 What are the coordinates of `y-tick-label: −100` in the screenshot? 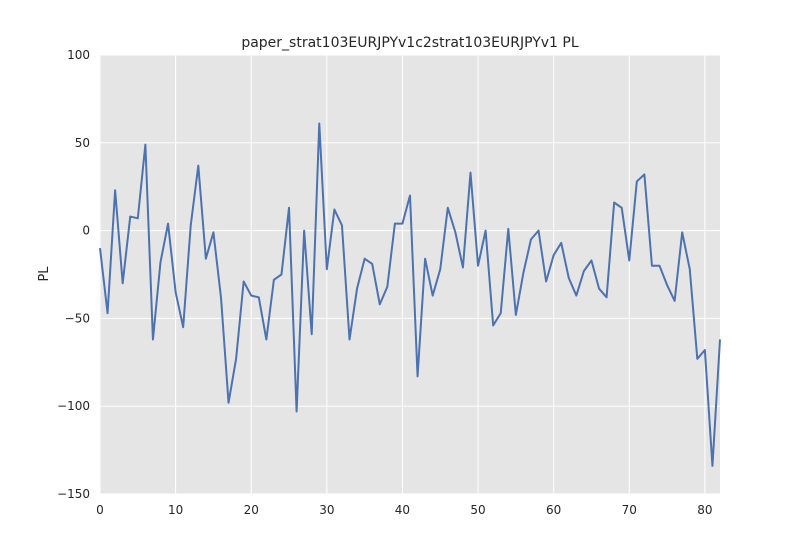 It's located at (73, 406).